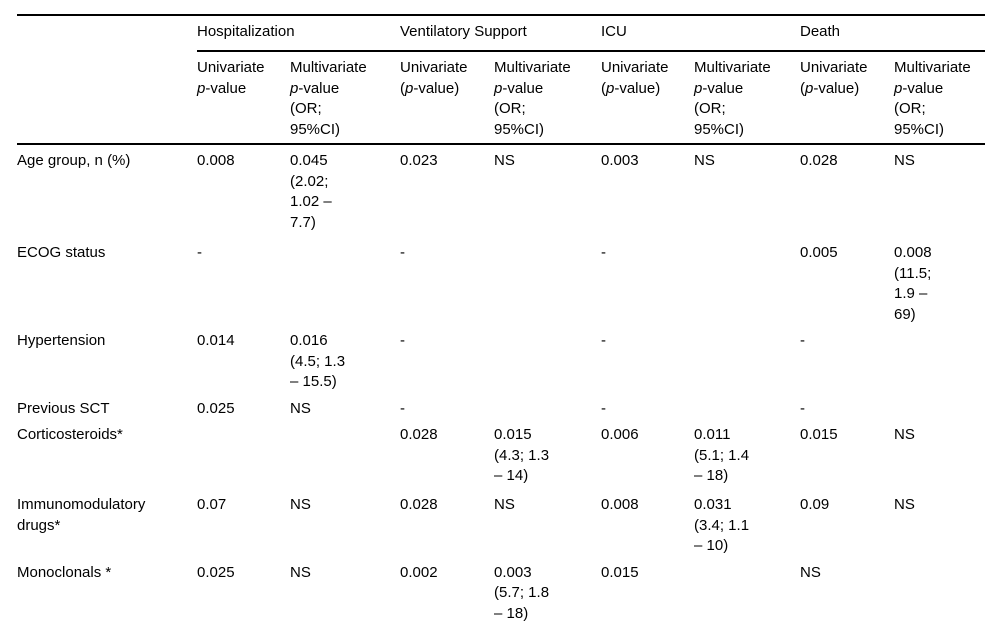  I want to click on table-cell: 0.023, so click(419, 160).